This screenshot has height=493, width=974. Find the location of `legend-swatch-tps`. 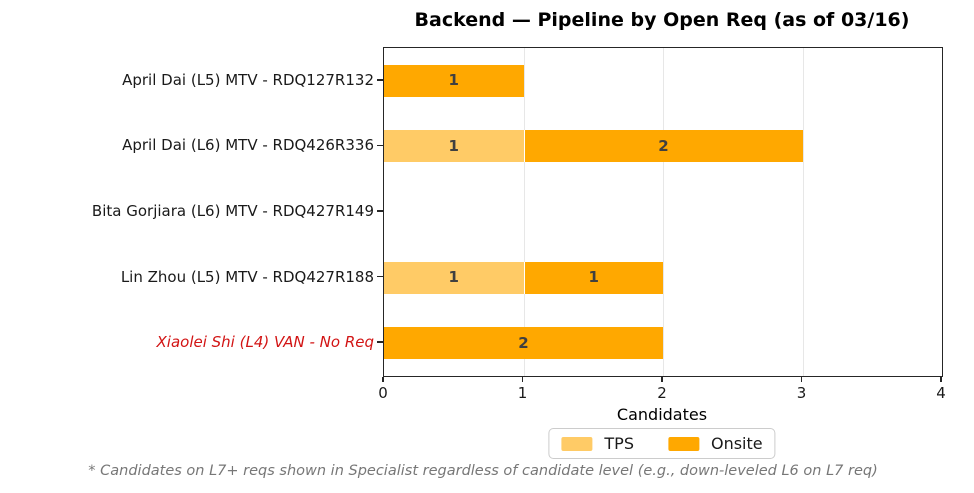

legend-swatch-tps is located at coordinates (577, 443).